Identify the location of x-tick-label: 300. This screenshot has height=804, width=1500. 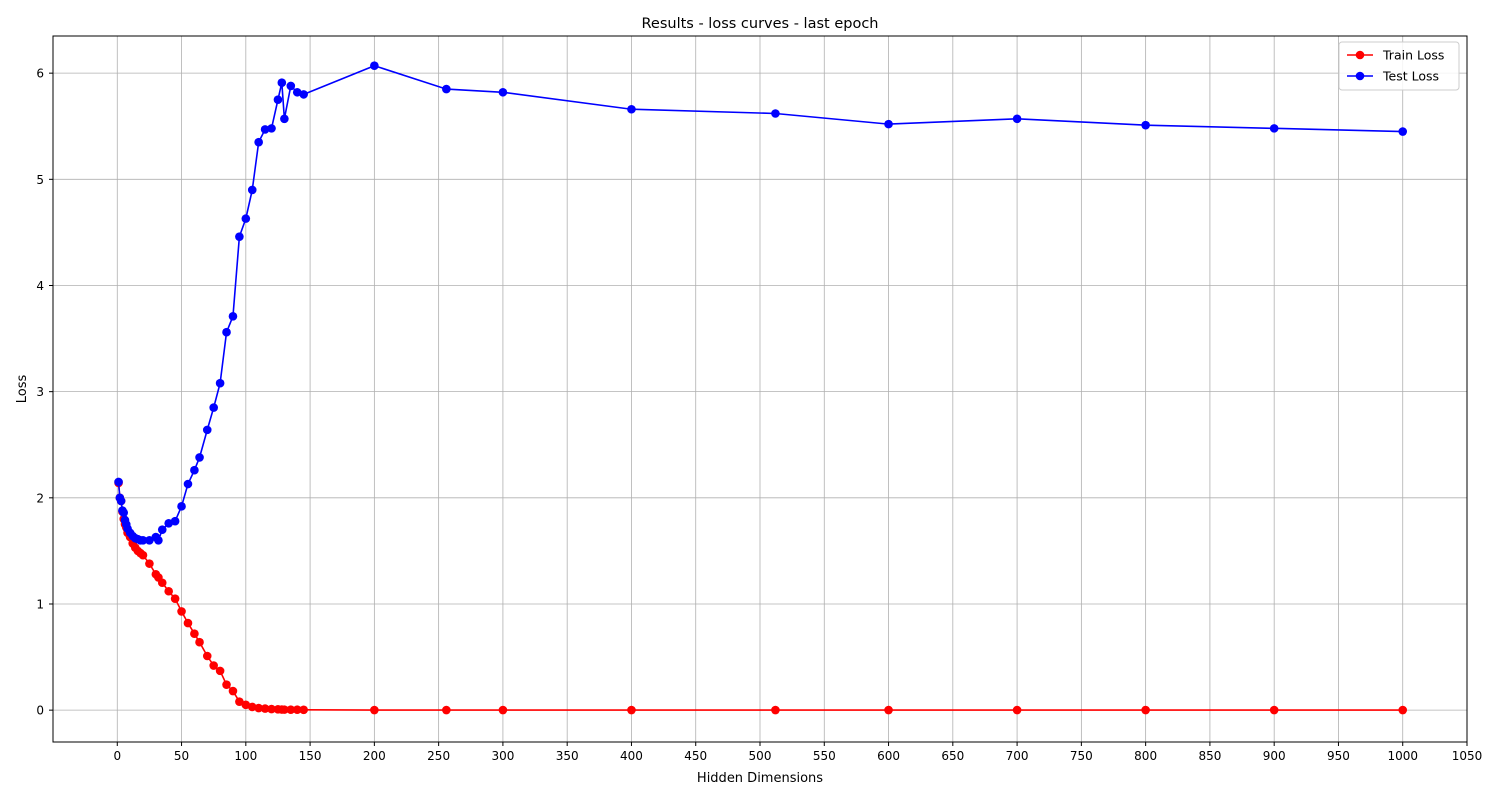
(502, 756).